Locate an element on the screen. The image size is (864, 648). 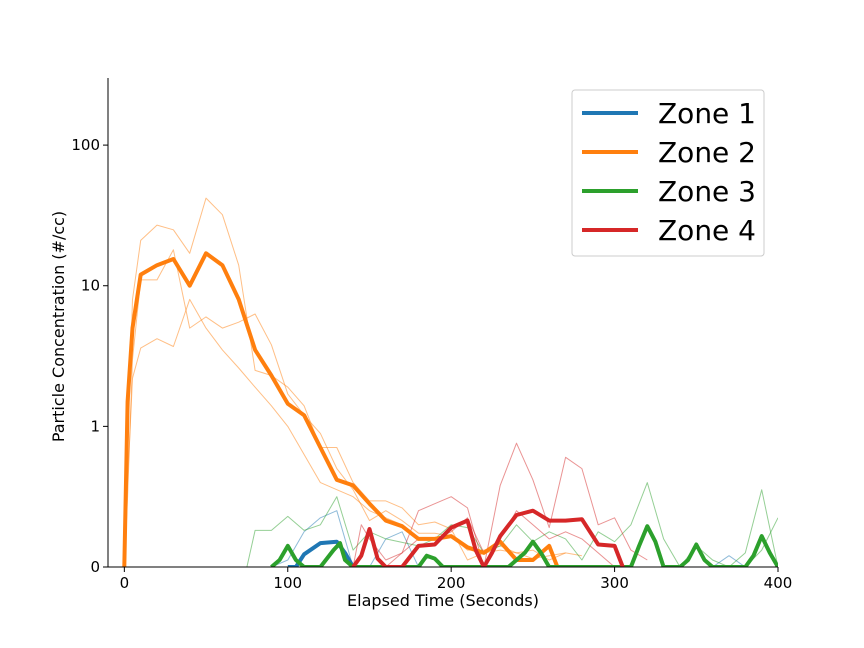
legend-label-zone-2: Zone 2 is located at coordinates (707, 152).